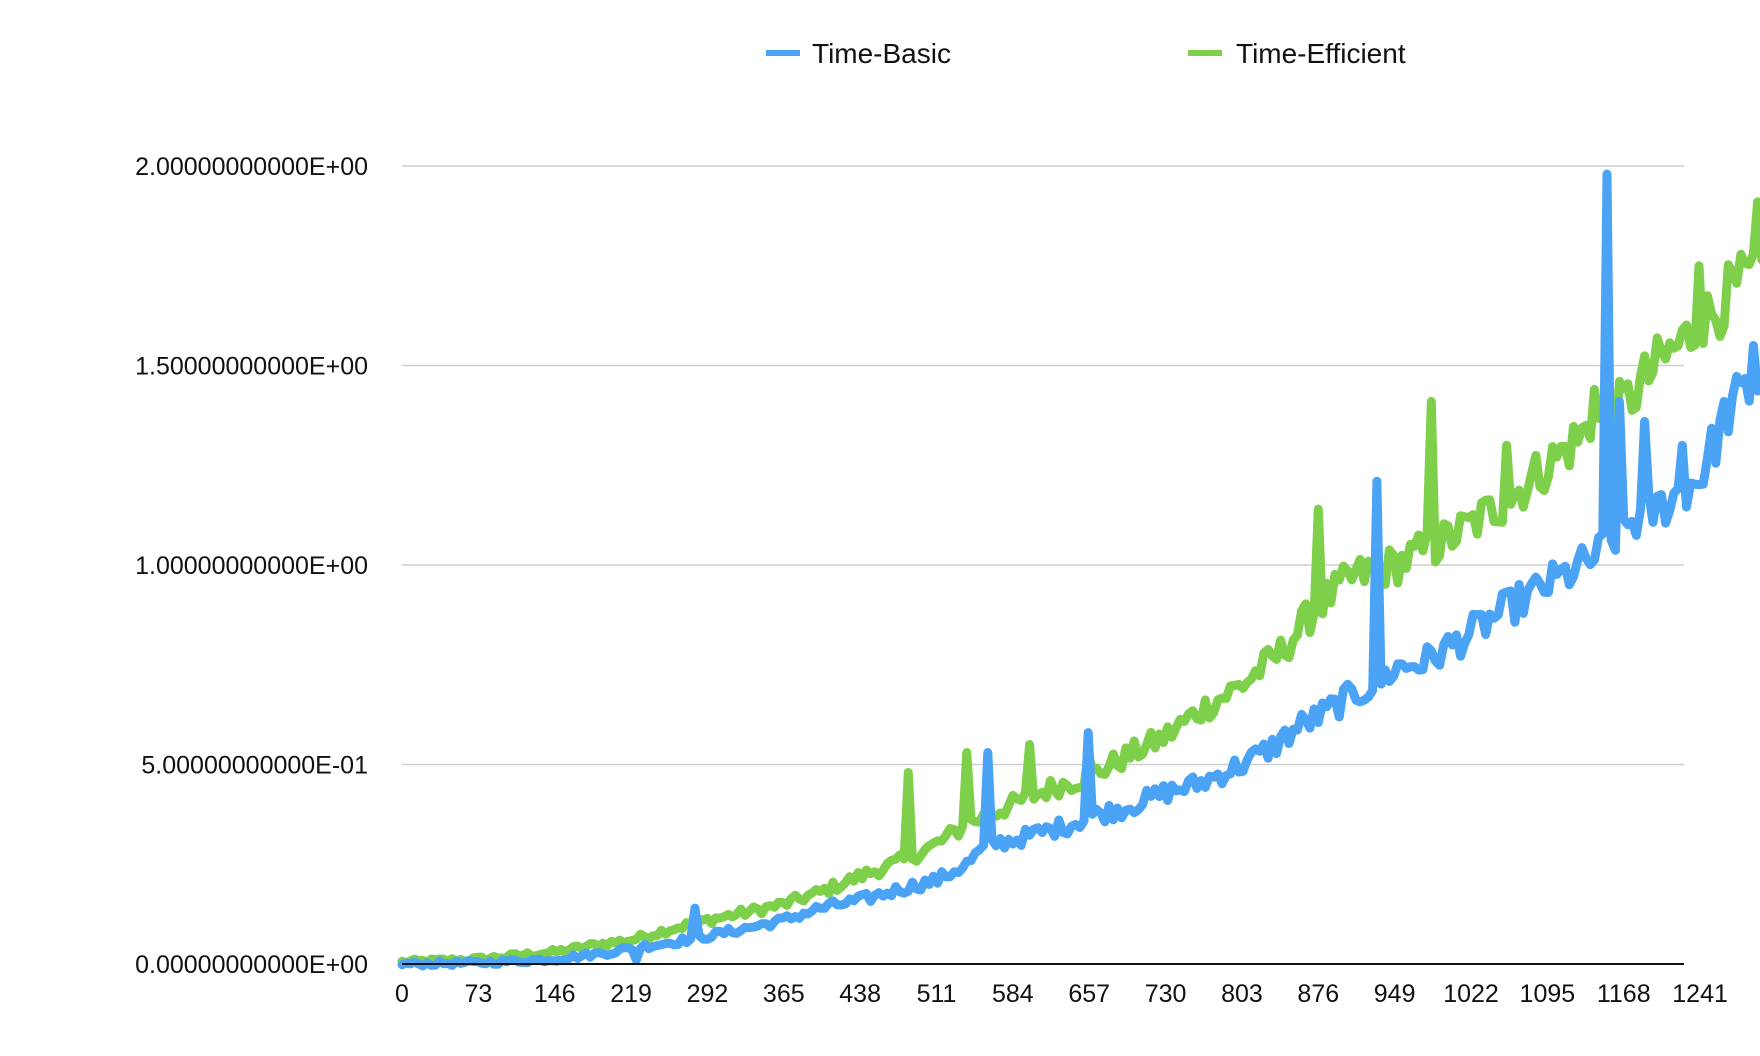 The image size is (1760, 1056). What do you see at coordinates (402, 994) in the screenshot?
I see `x-tick-label: 0` at bounding box center [402, 994].